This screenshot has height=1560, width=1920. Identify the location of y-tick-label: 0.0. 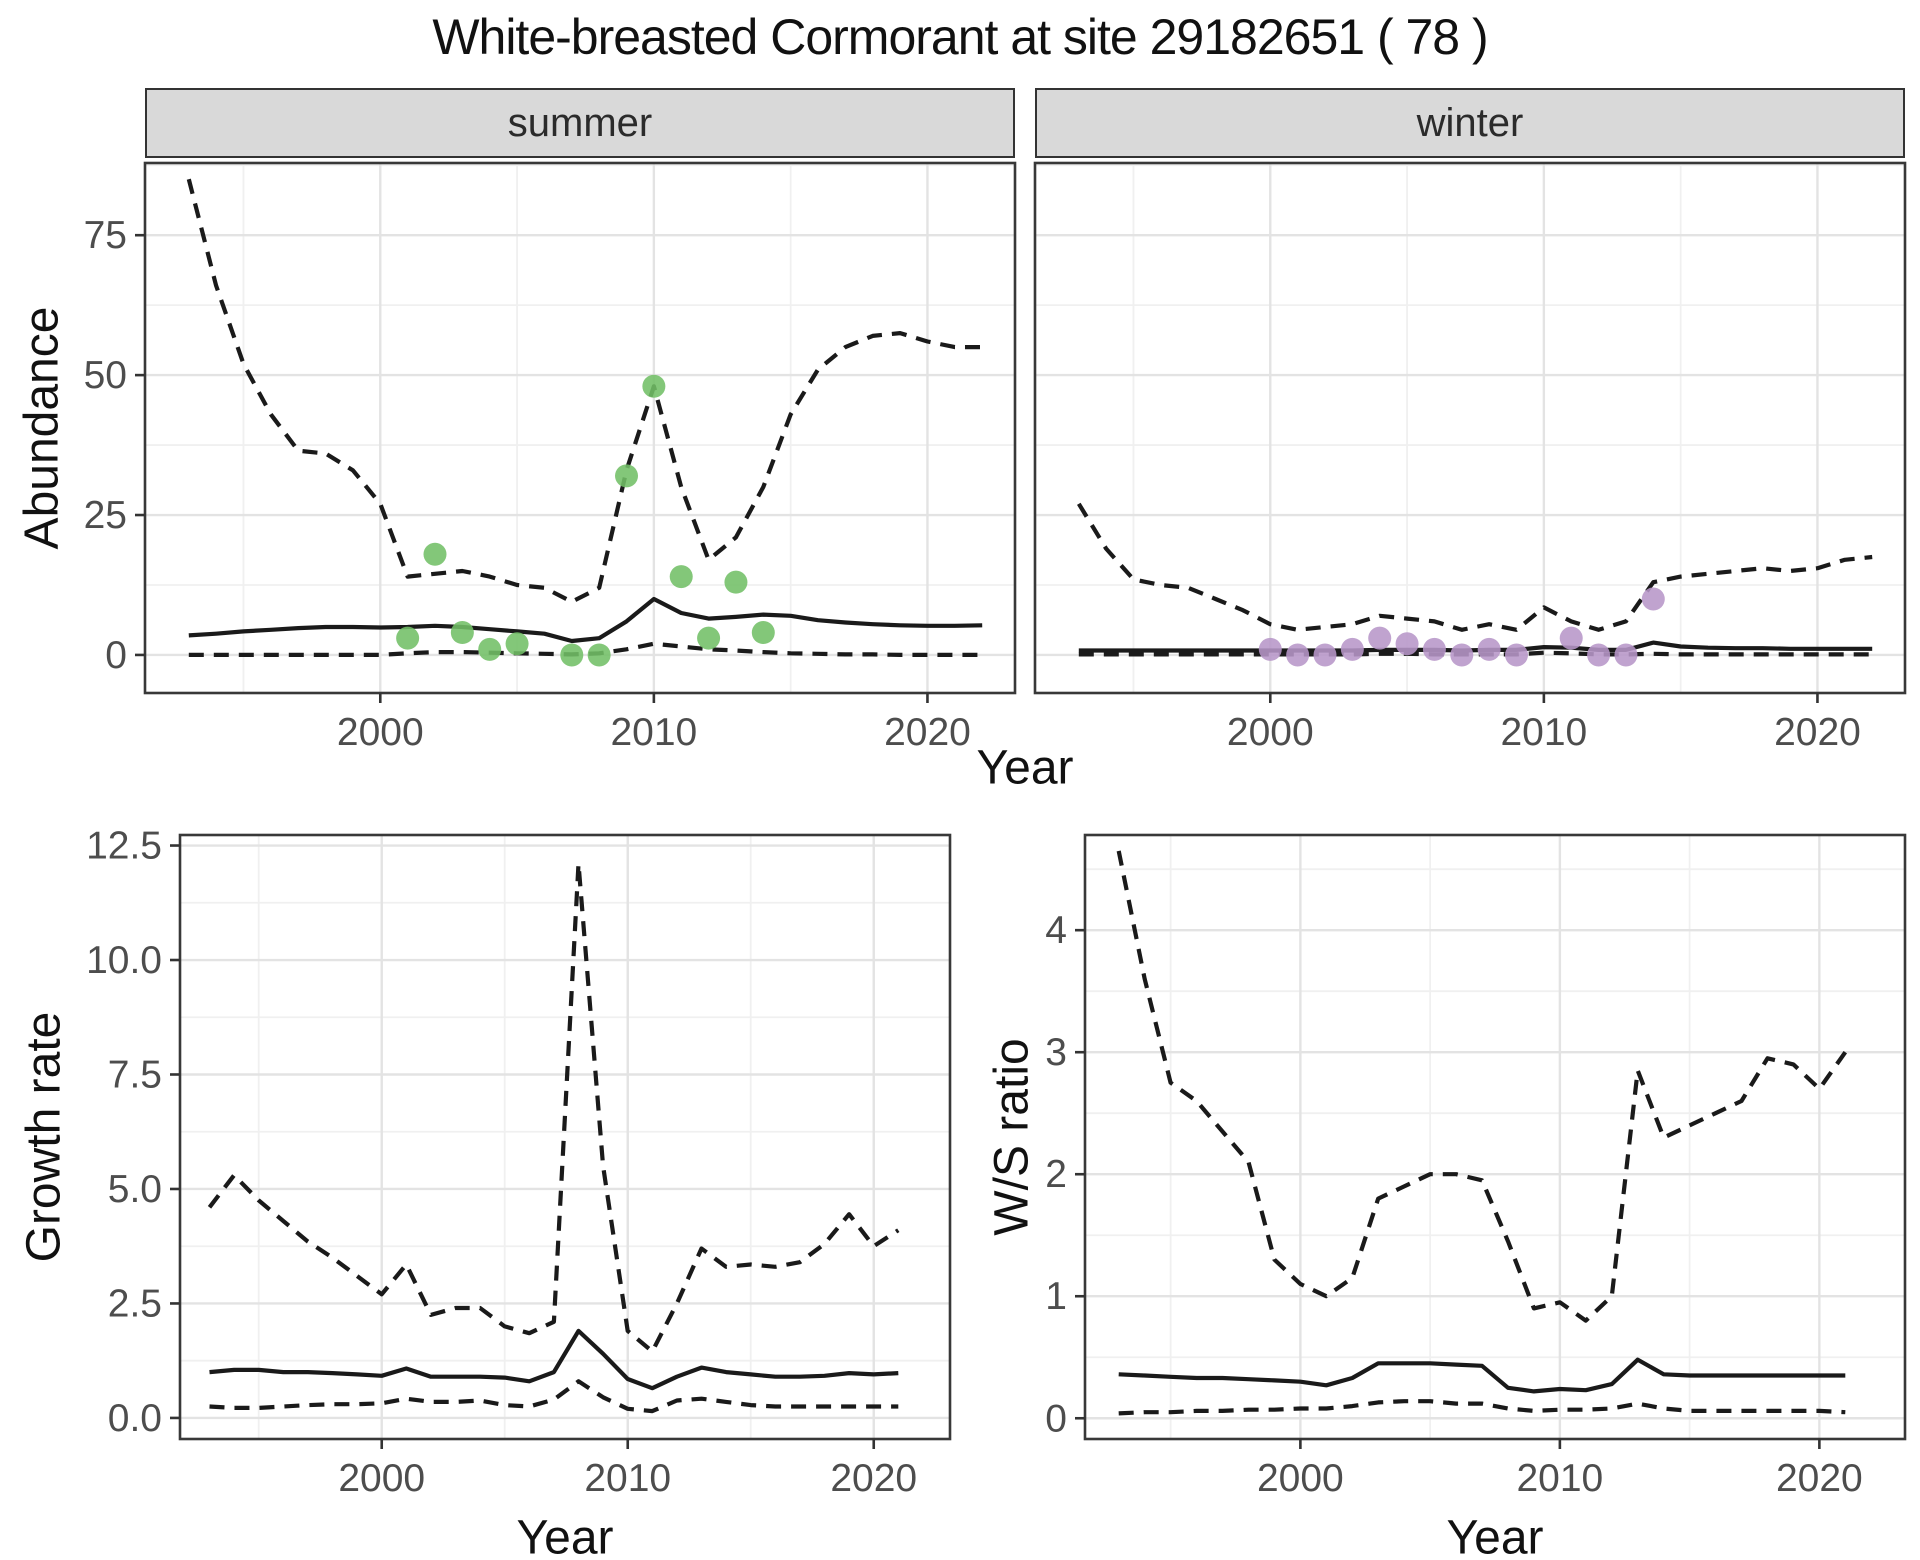
(135, 1418).